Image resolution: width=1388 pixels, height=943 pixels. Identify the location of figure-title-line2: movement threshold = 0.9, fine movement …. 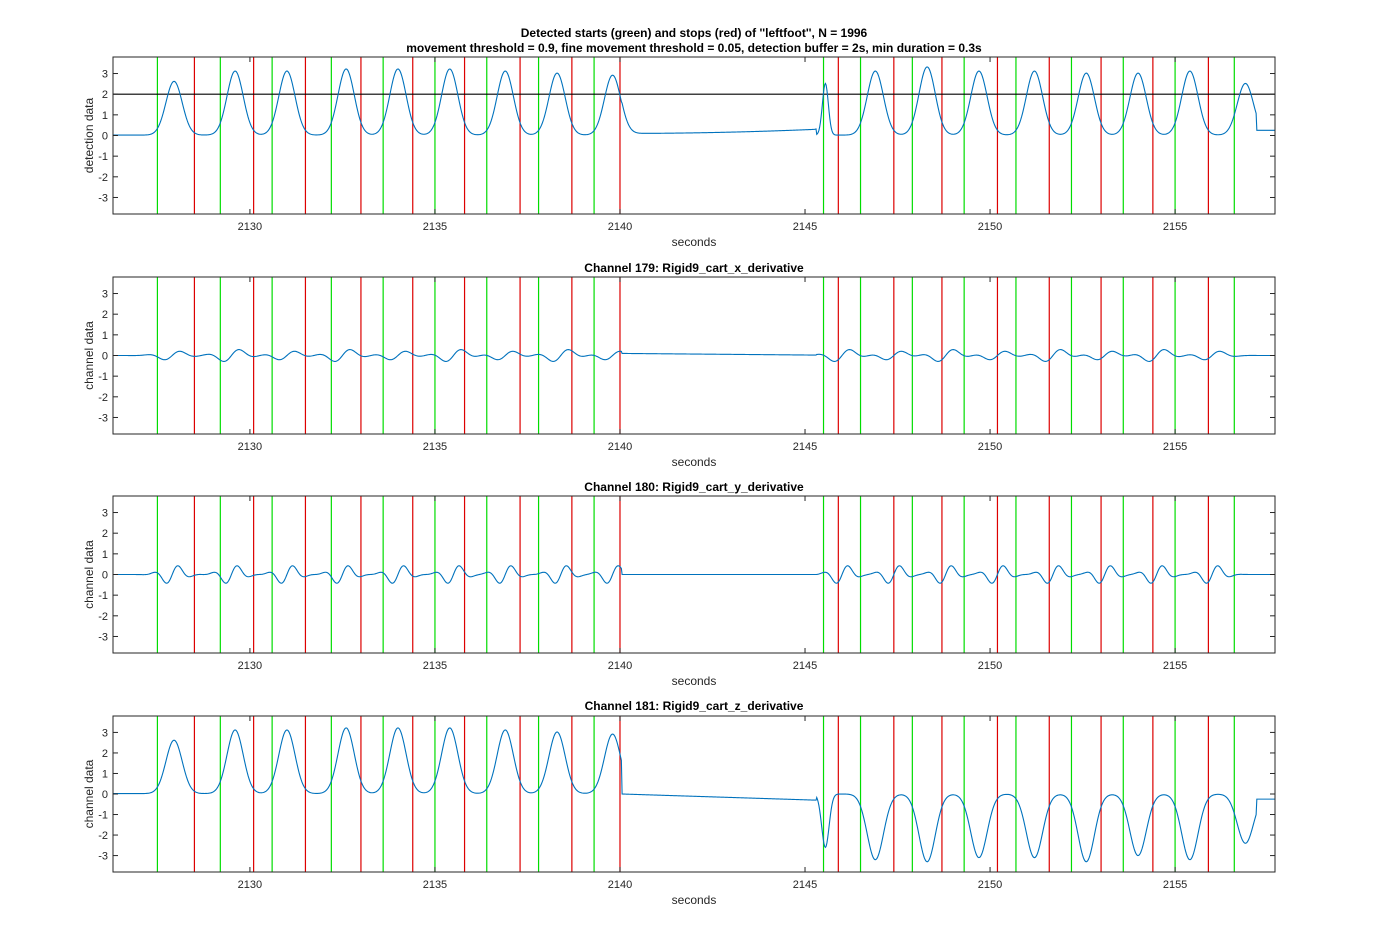
(694, 48).